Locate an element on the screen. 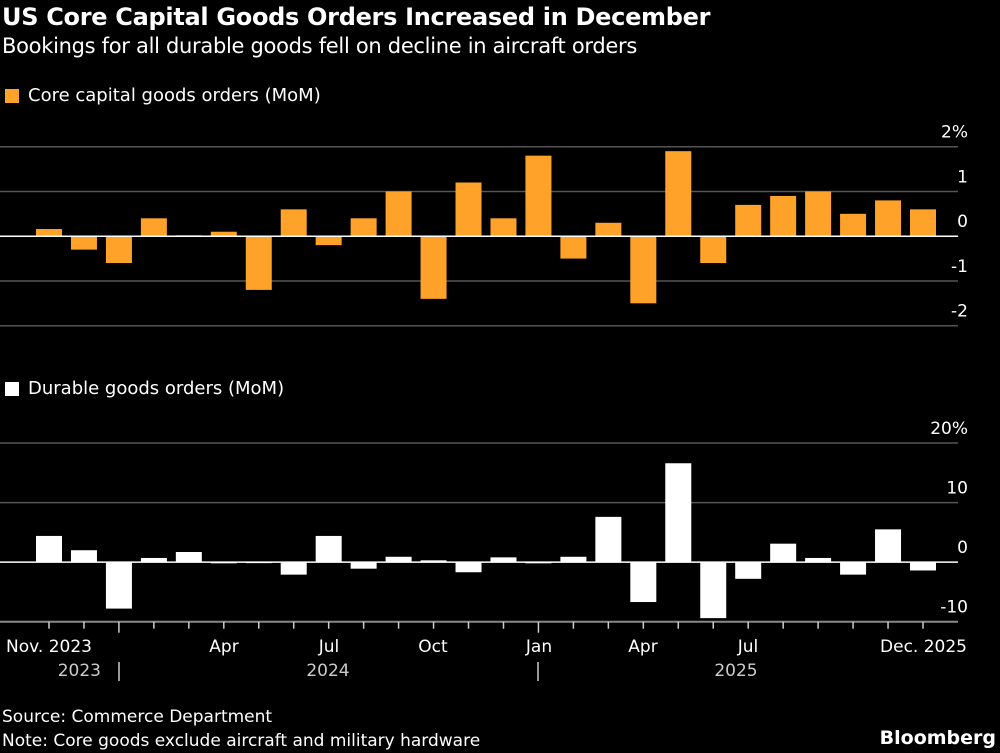 The height and width of the screenshot is (753, 1000). y-tick-label: -1 is located at coordinates (959, 267).